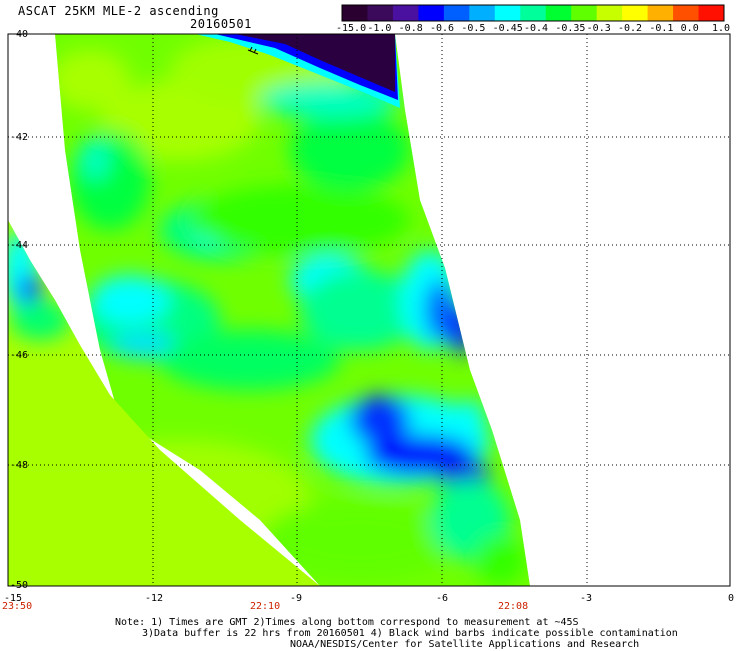 This screenshot has width=740, height=651. What do you see at coordinates (689, 28) in the screenshot?
I see `colorbar-tick-label: 0.0` at bounding box center [689, 28].